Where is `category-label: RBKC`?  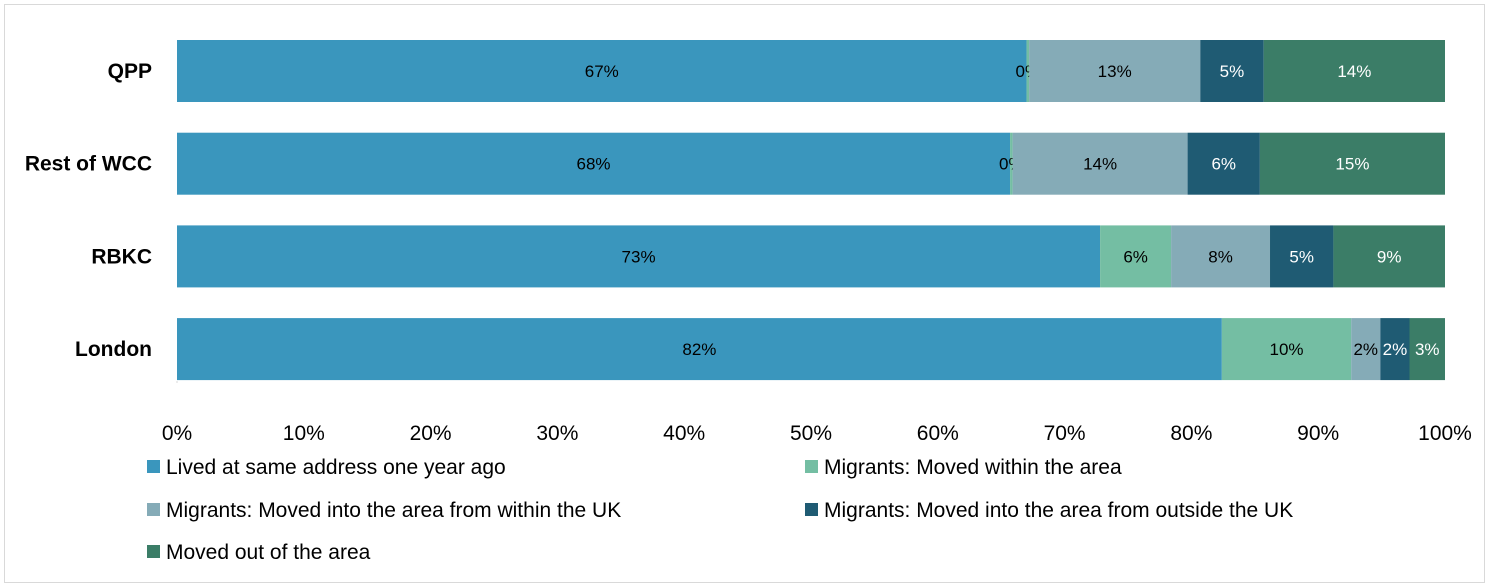
category-label: RBKC is located at coordinates (121, 256).